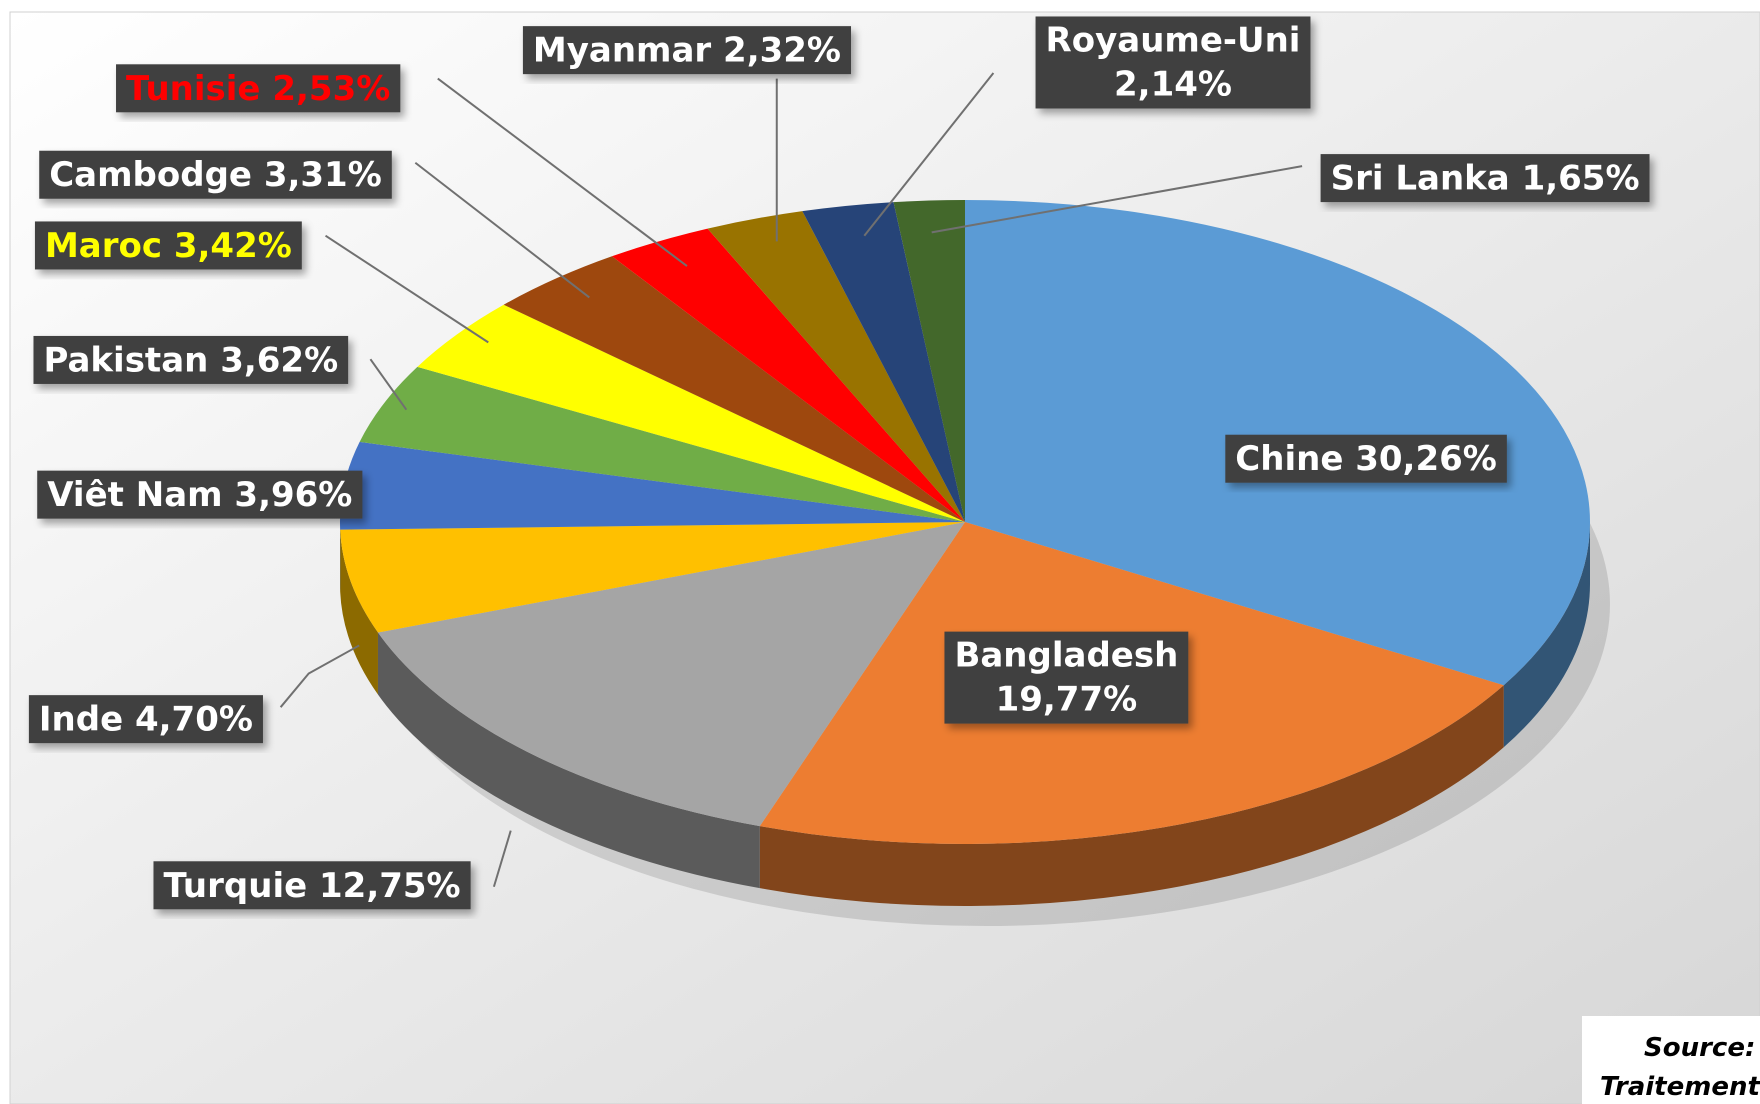  I want to click on source-box, so click(1671, 1060).